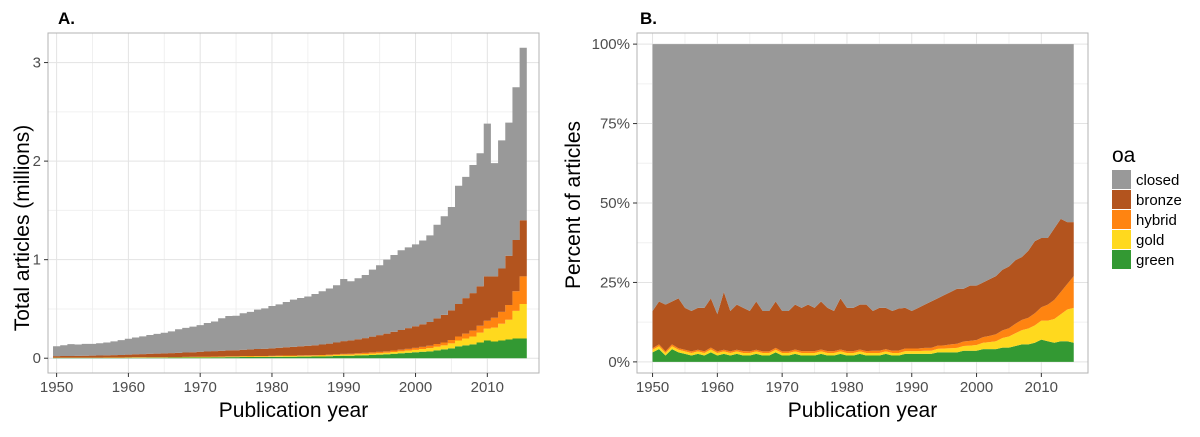 This screenshot has height=437, width=1200. What do you see at coordinates (1124, 155) in the screenshot?
I see `legend-title: oa` at bounding box center [1124, 155].